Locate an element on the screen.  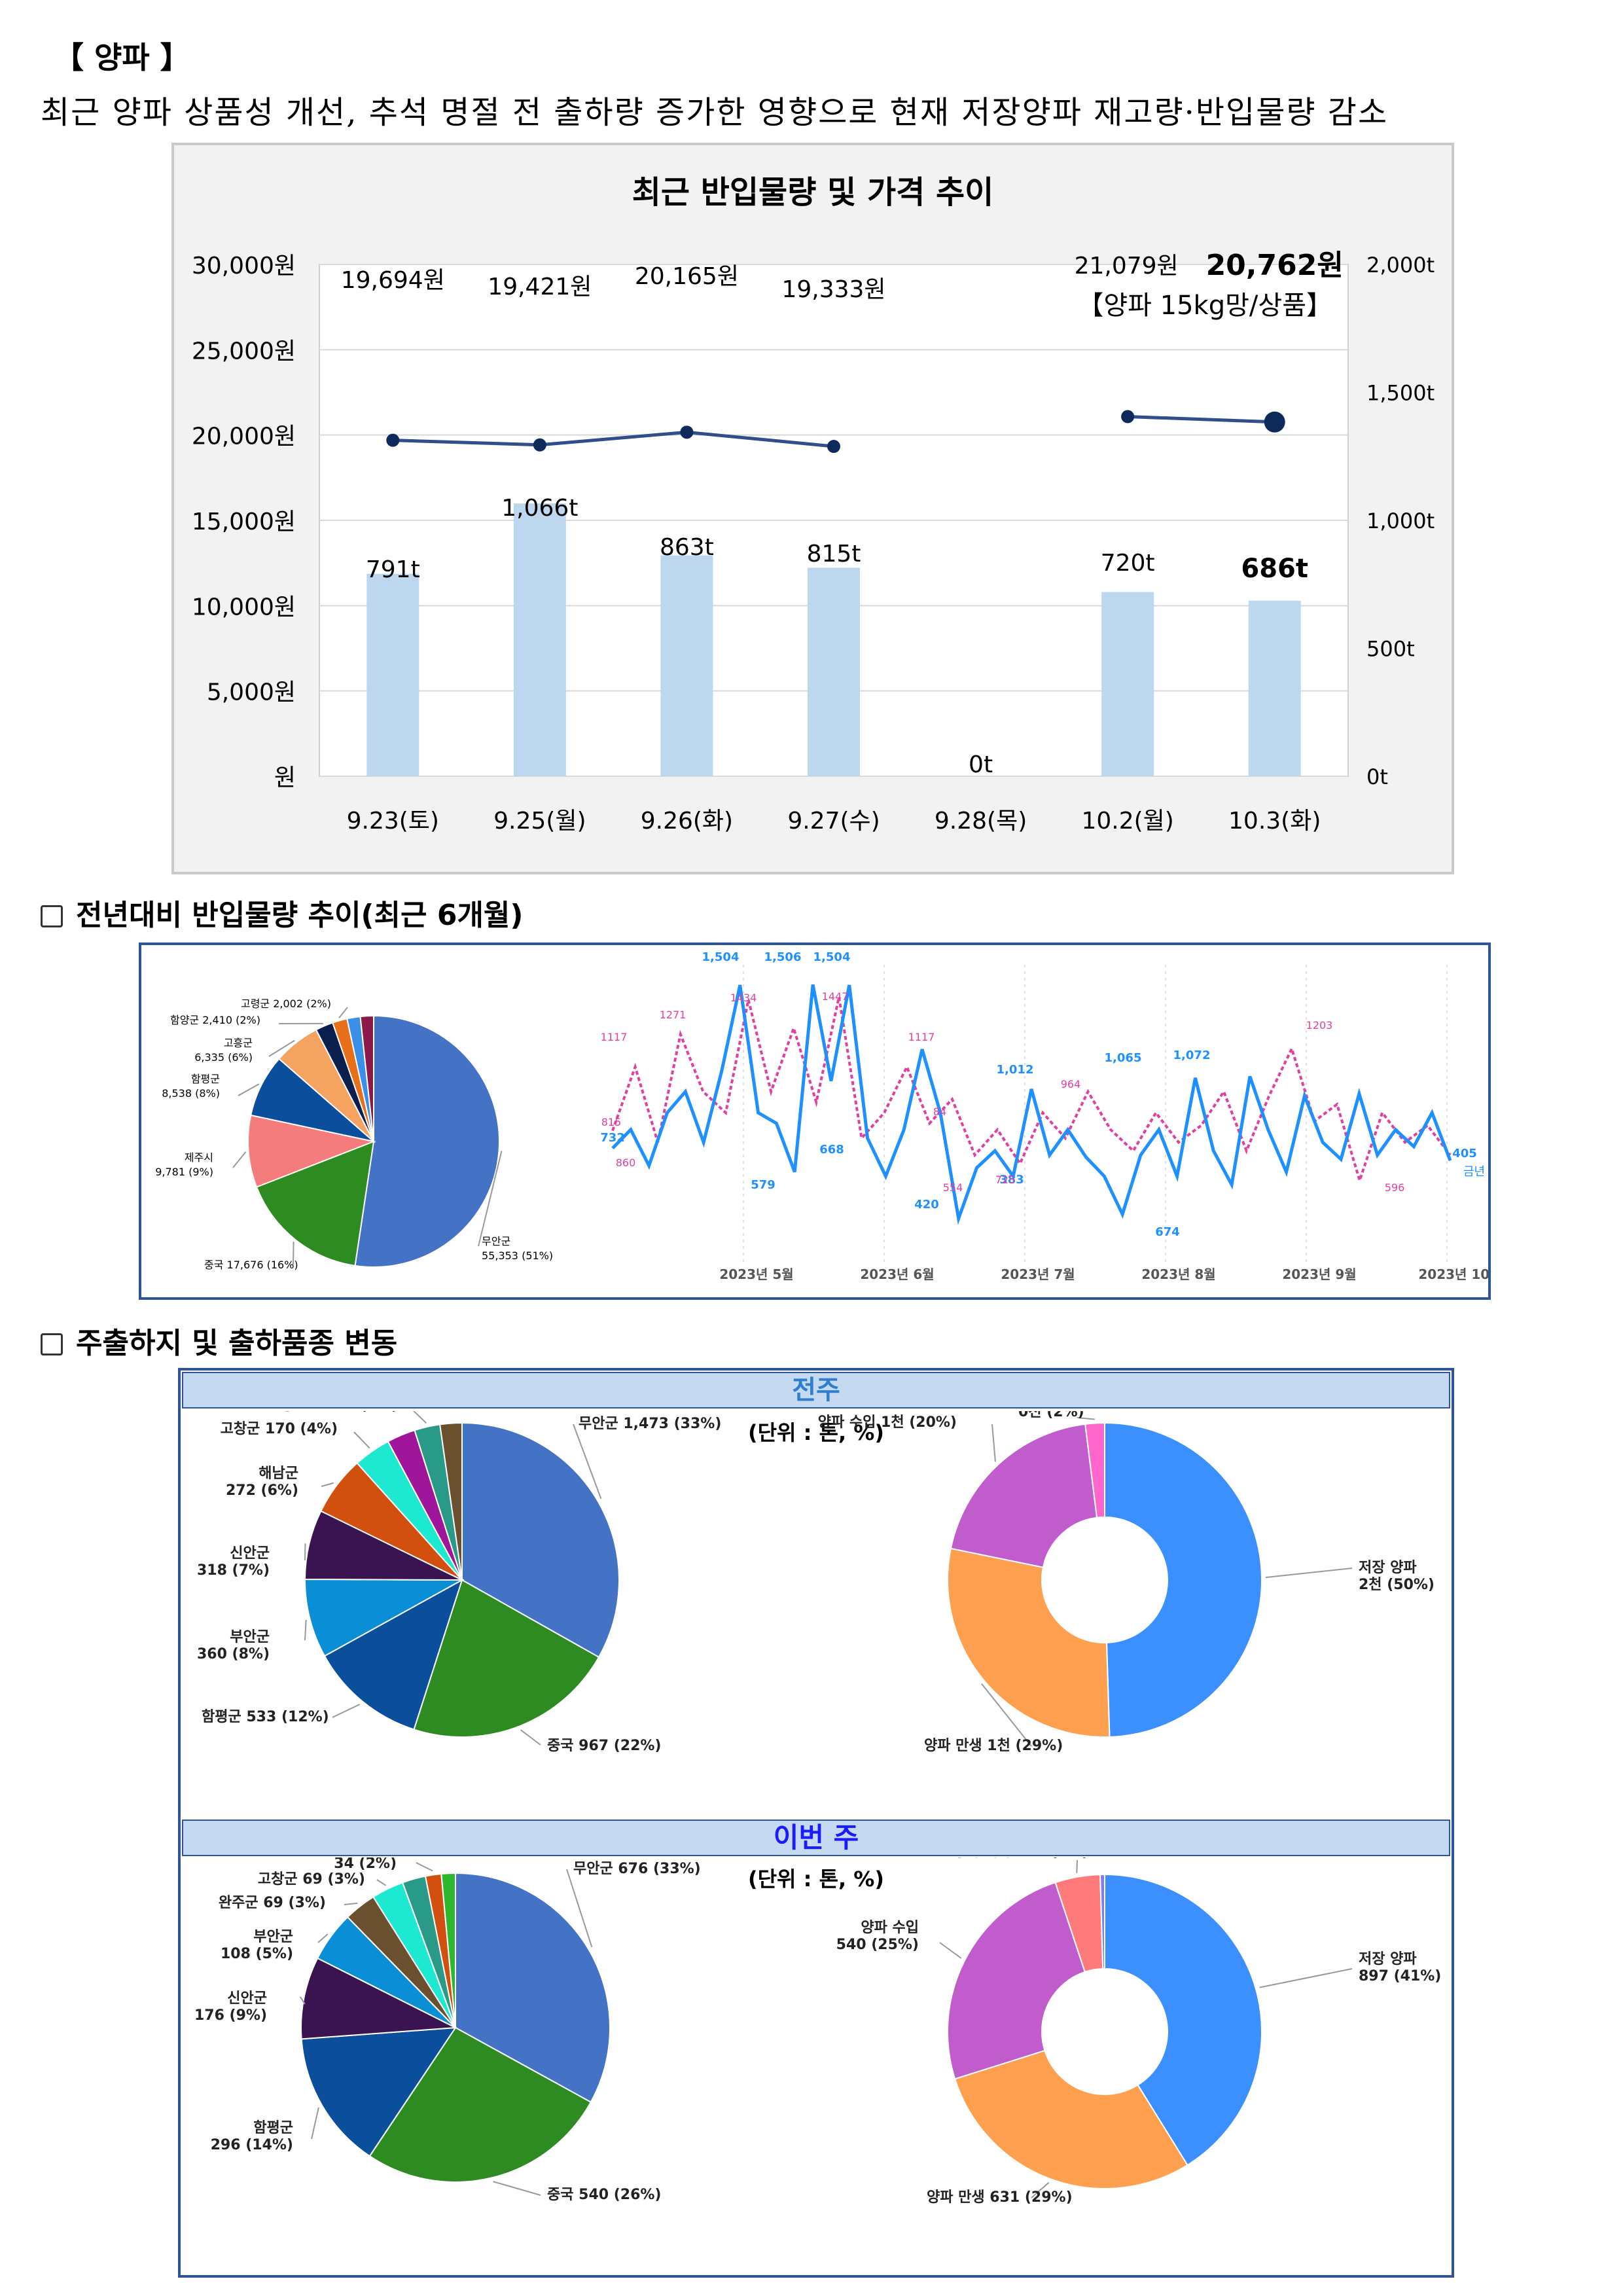
prev-pie-label: 해남군 is located at coordinates (278, 1473).